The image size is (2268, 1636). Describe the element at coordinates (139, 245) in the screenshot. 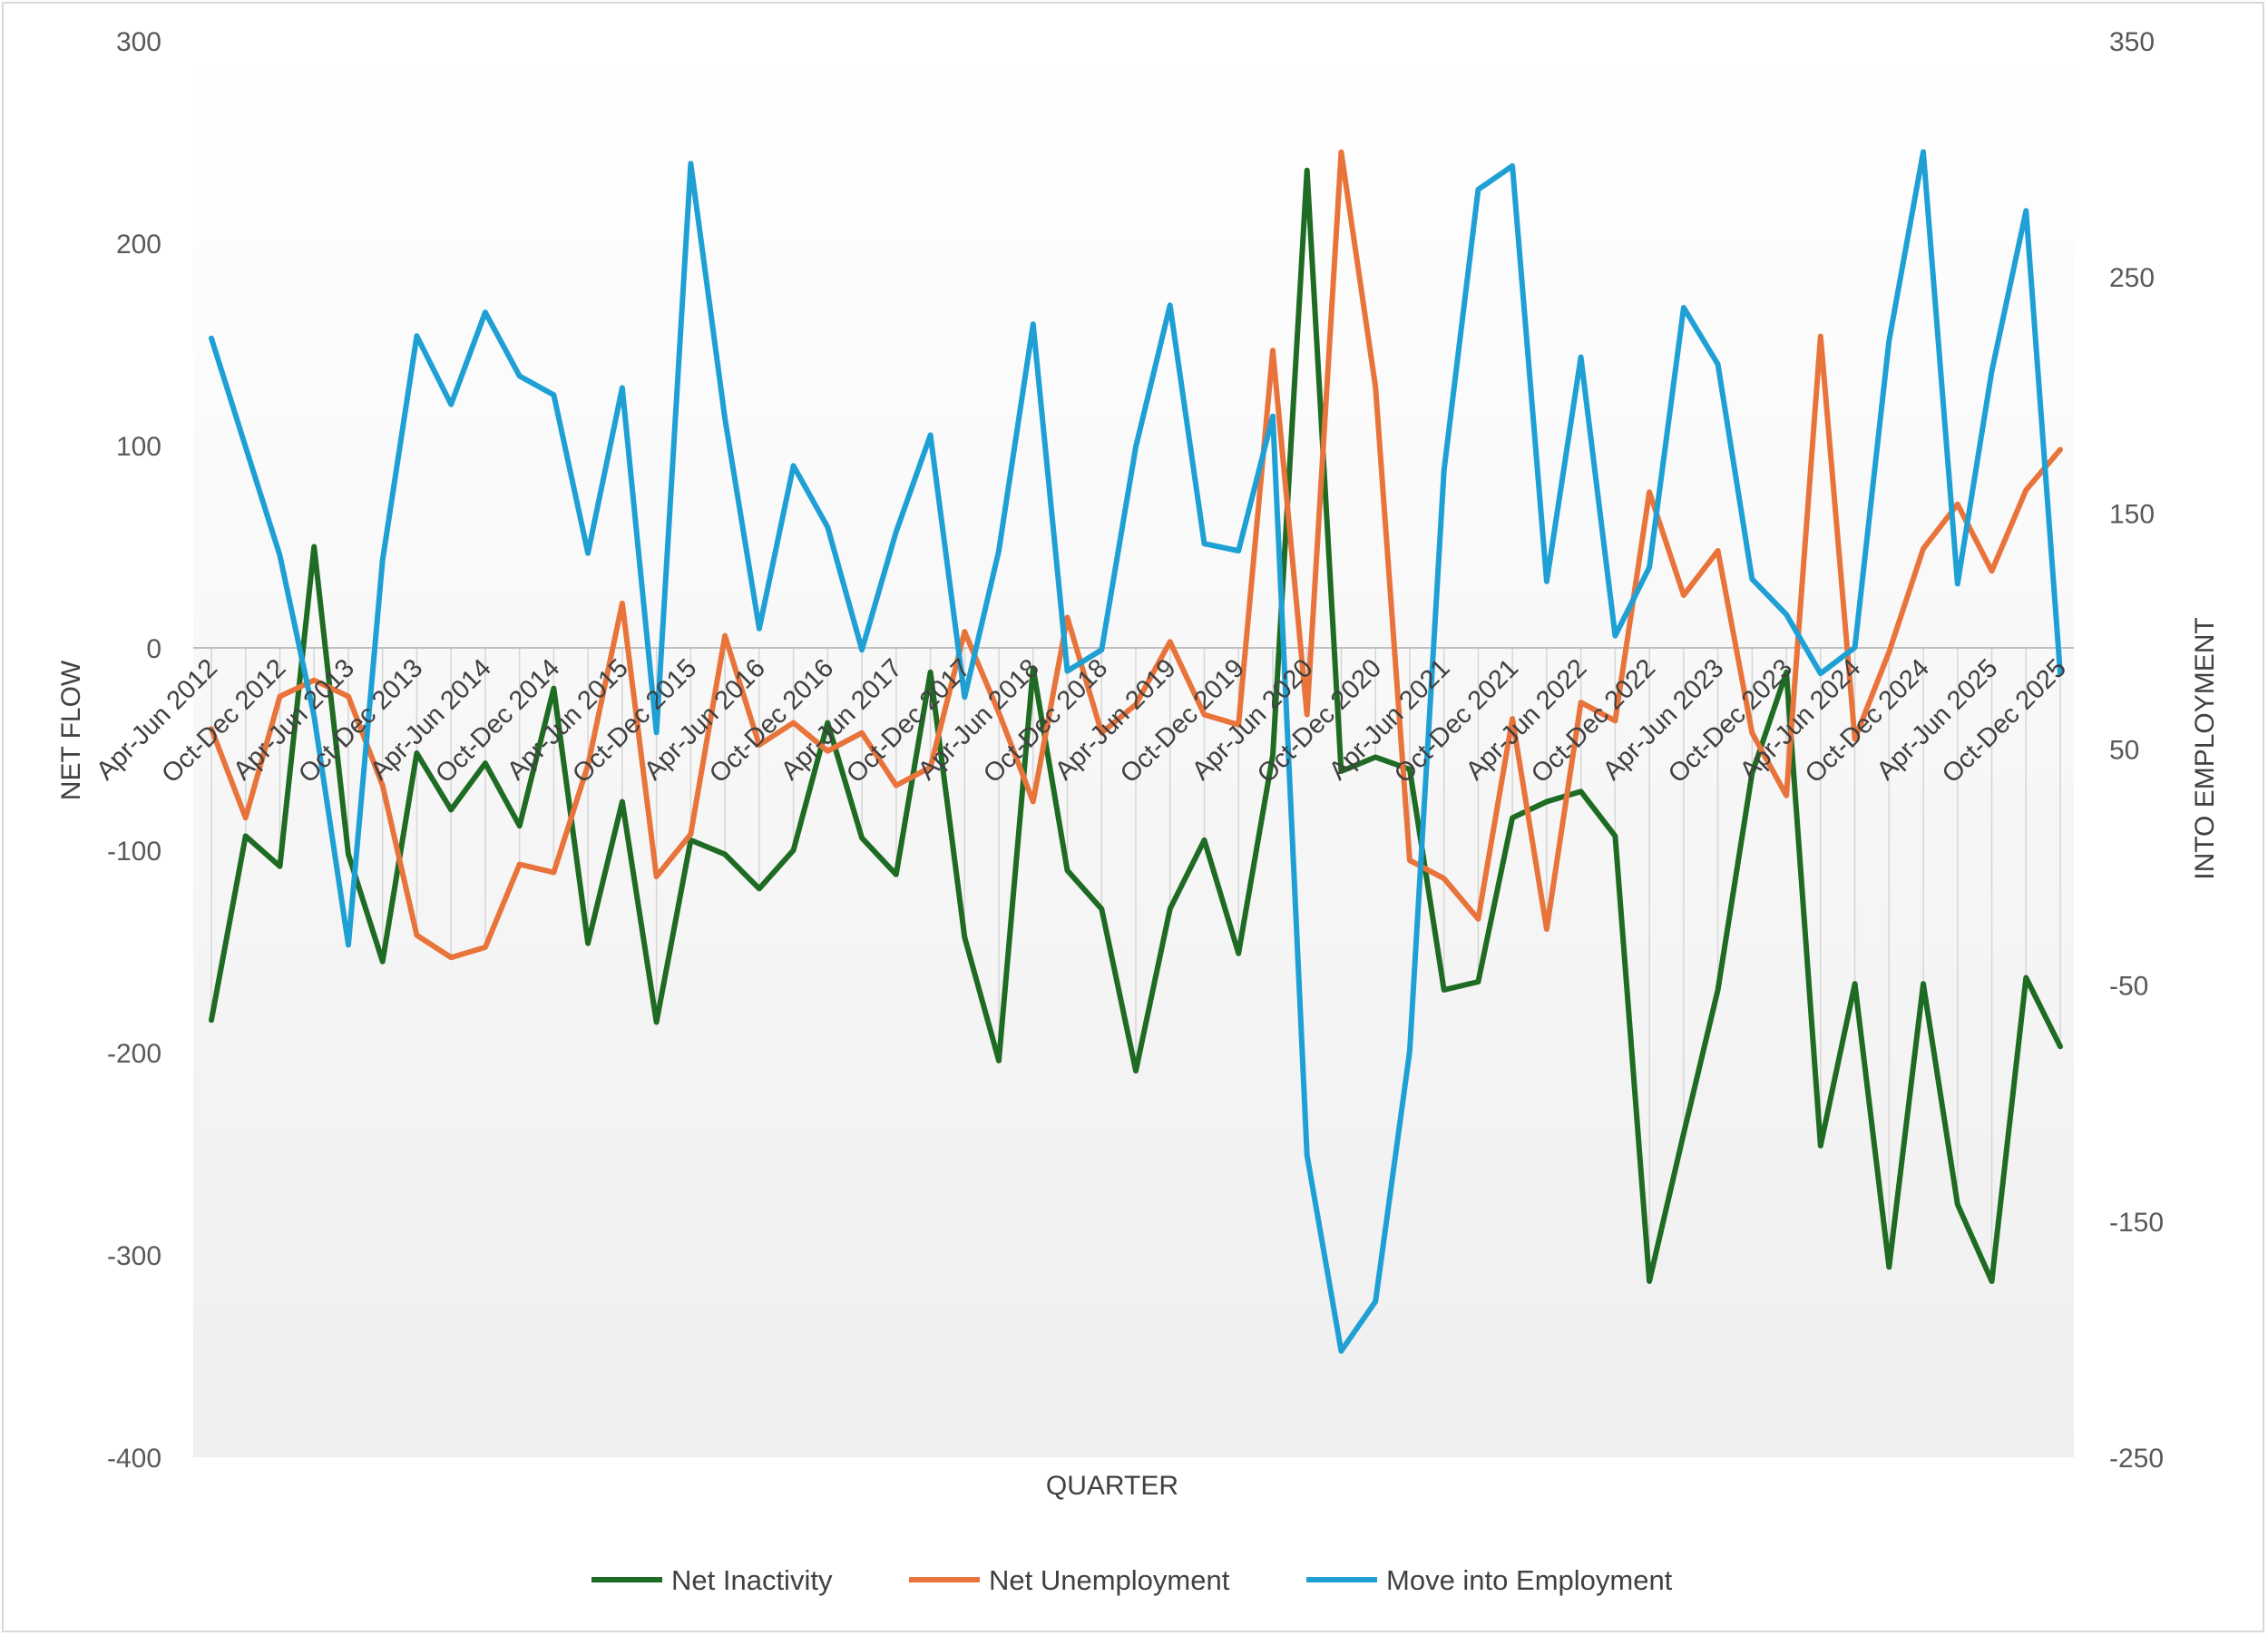

I see `y-tick-label: 200` at that location.